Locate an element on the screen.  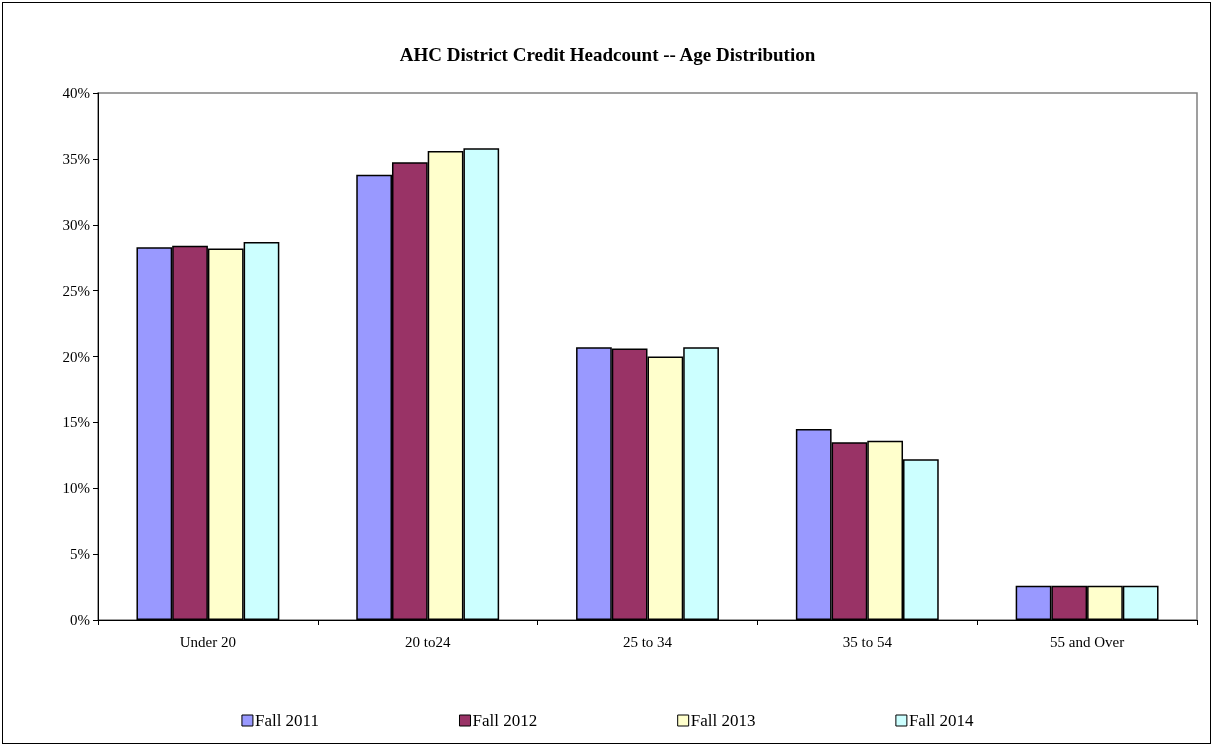
x-tick-label: Under 20 is located at coordinates (208, 641).